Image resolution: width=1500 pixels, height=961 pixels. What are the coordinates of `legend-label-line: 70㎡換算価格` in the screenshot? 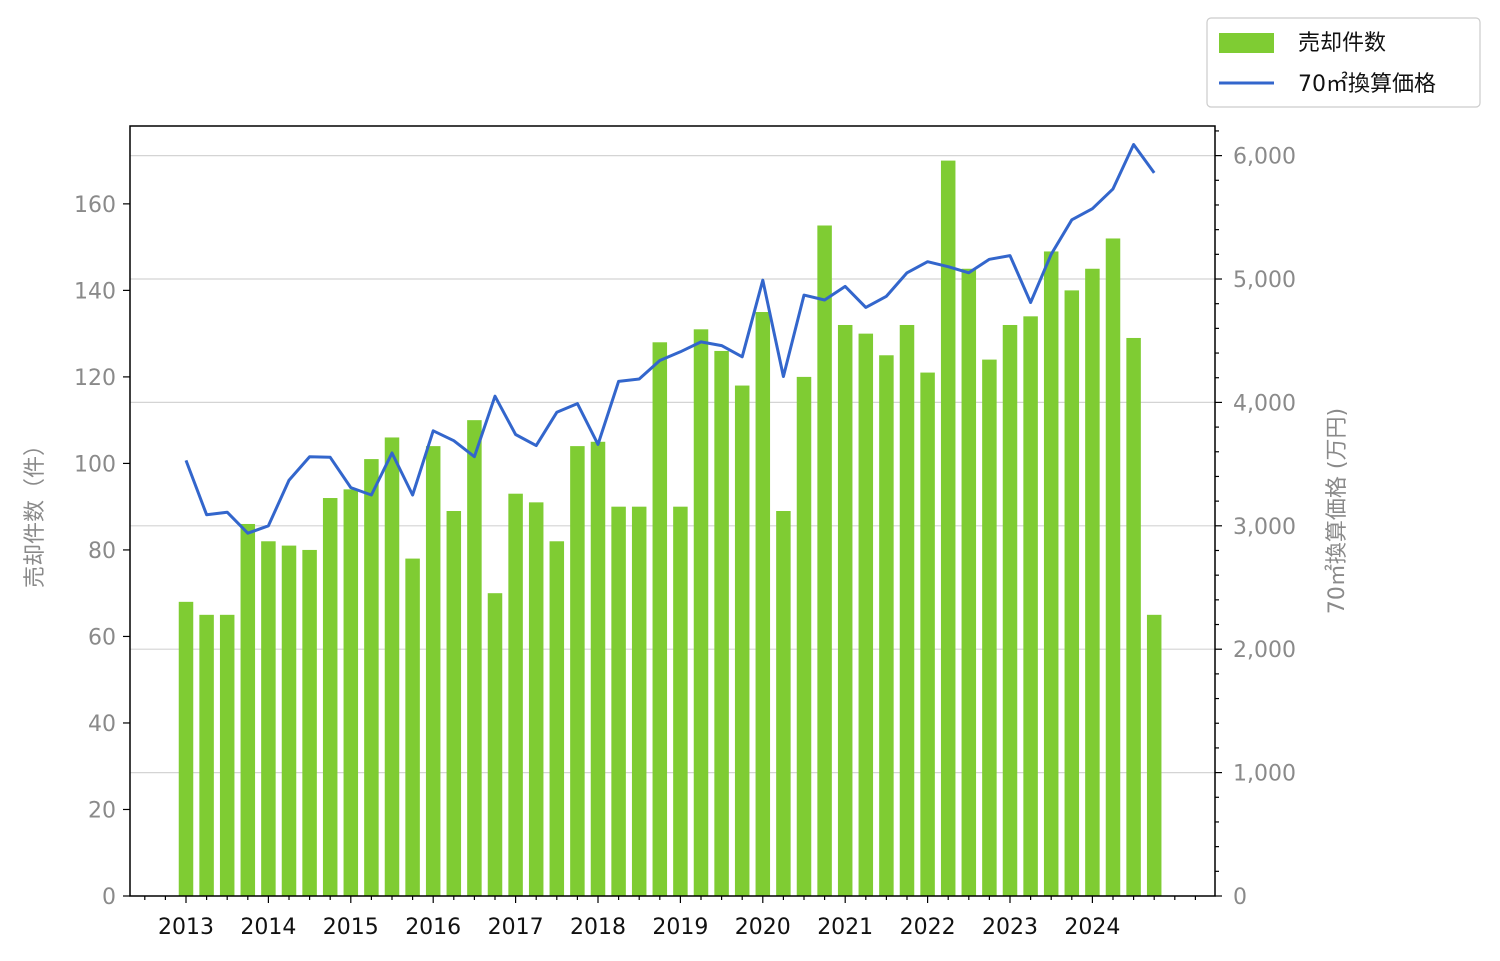 It's located at (1367, 84).